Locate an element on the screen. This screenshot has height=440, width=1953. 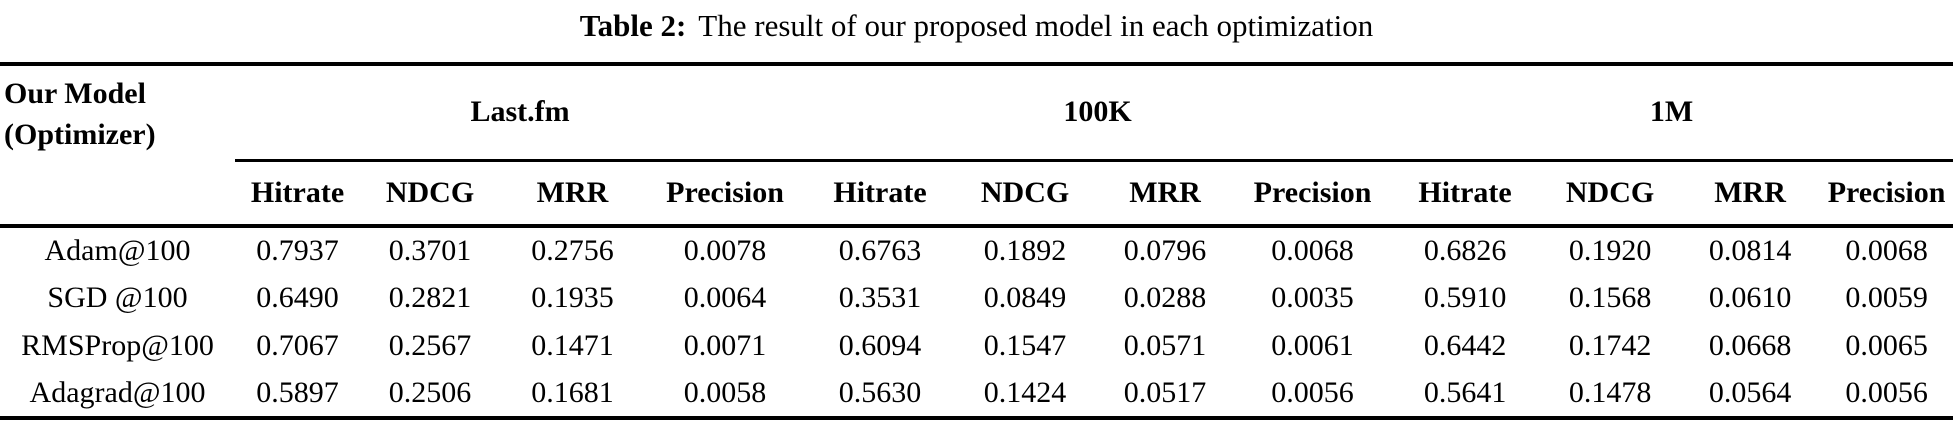
table-cell: 0.0035 is located at coordinates (1312, 298).